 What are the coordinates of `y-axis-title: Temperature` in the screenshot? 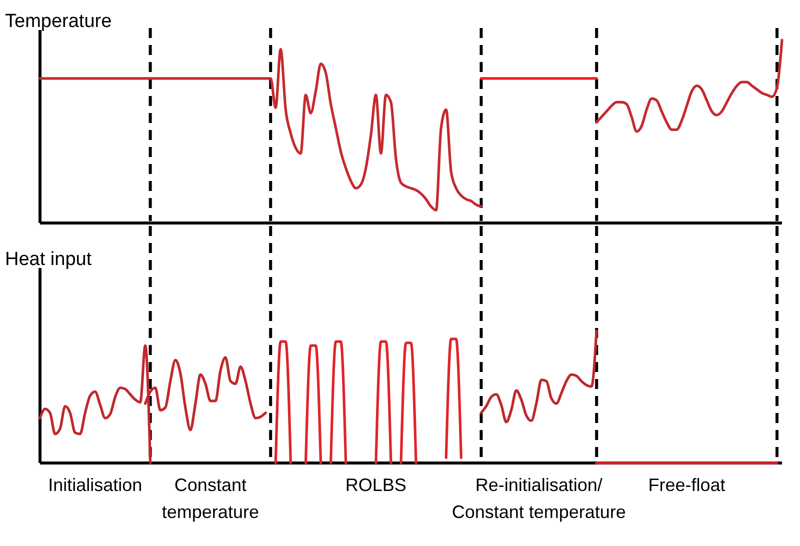 It's located at (58, 21).